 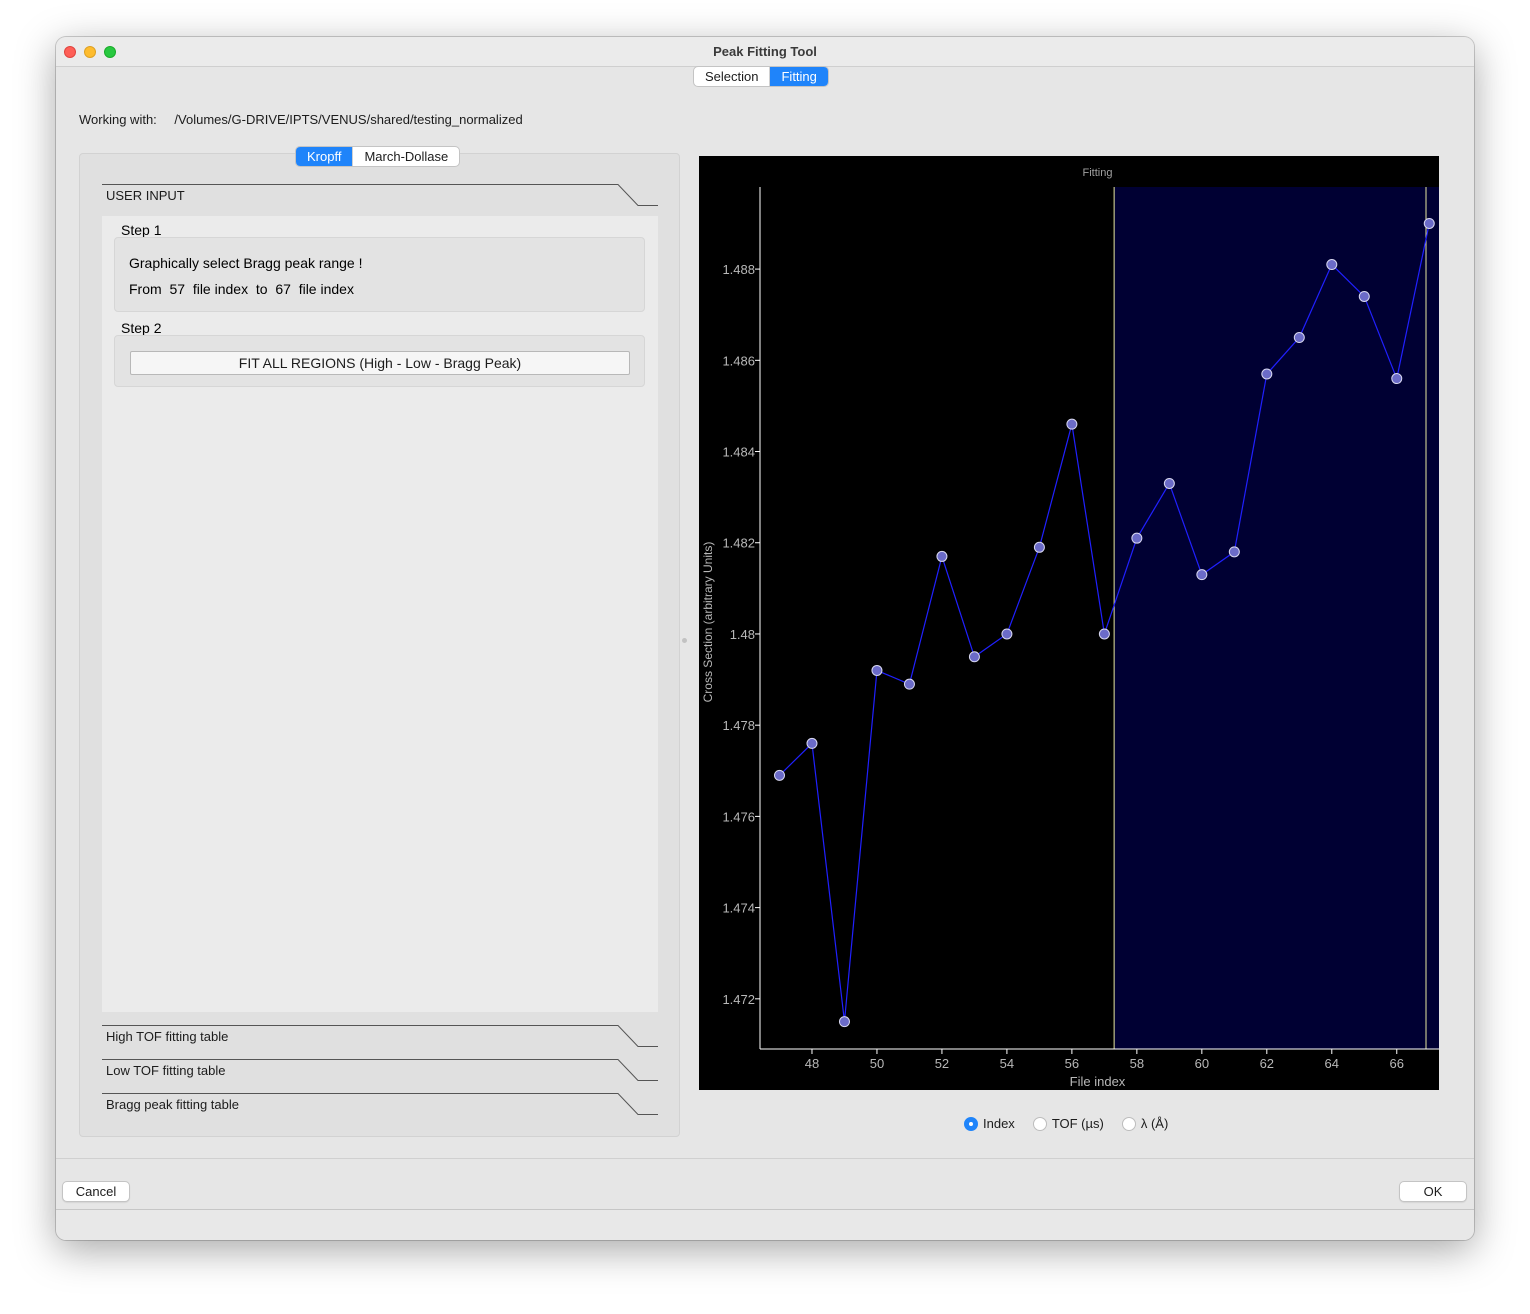 I want to click on y-axis-label: Cross Section (arbitrary Units), so click(x=708, y=622).